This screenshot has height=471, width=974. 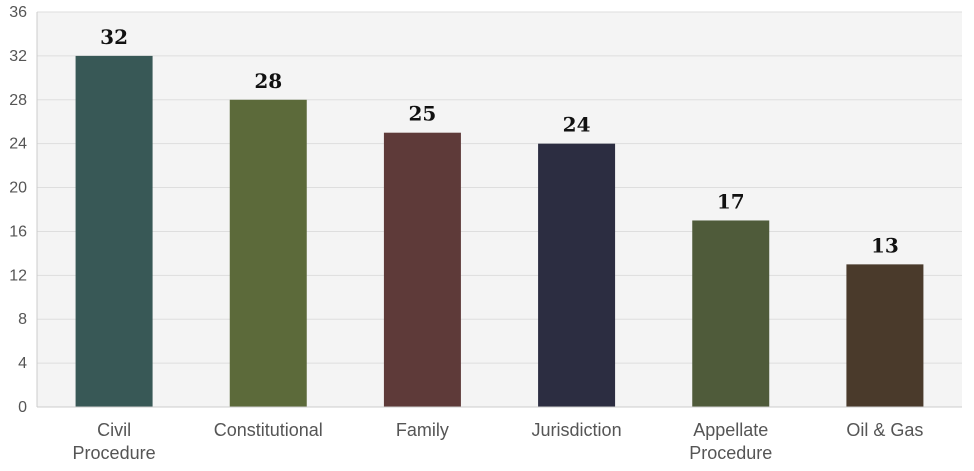 What do you see at coordinates (422, 114) in the screenshot?
I see `data-label: 25` at bounding box center [422, 114].